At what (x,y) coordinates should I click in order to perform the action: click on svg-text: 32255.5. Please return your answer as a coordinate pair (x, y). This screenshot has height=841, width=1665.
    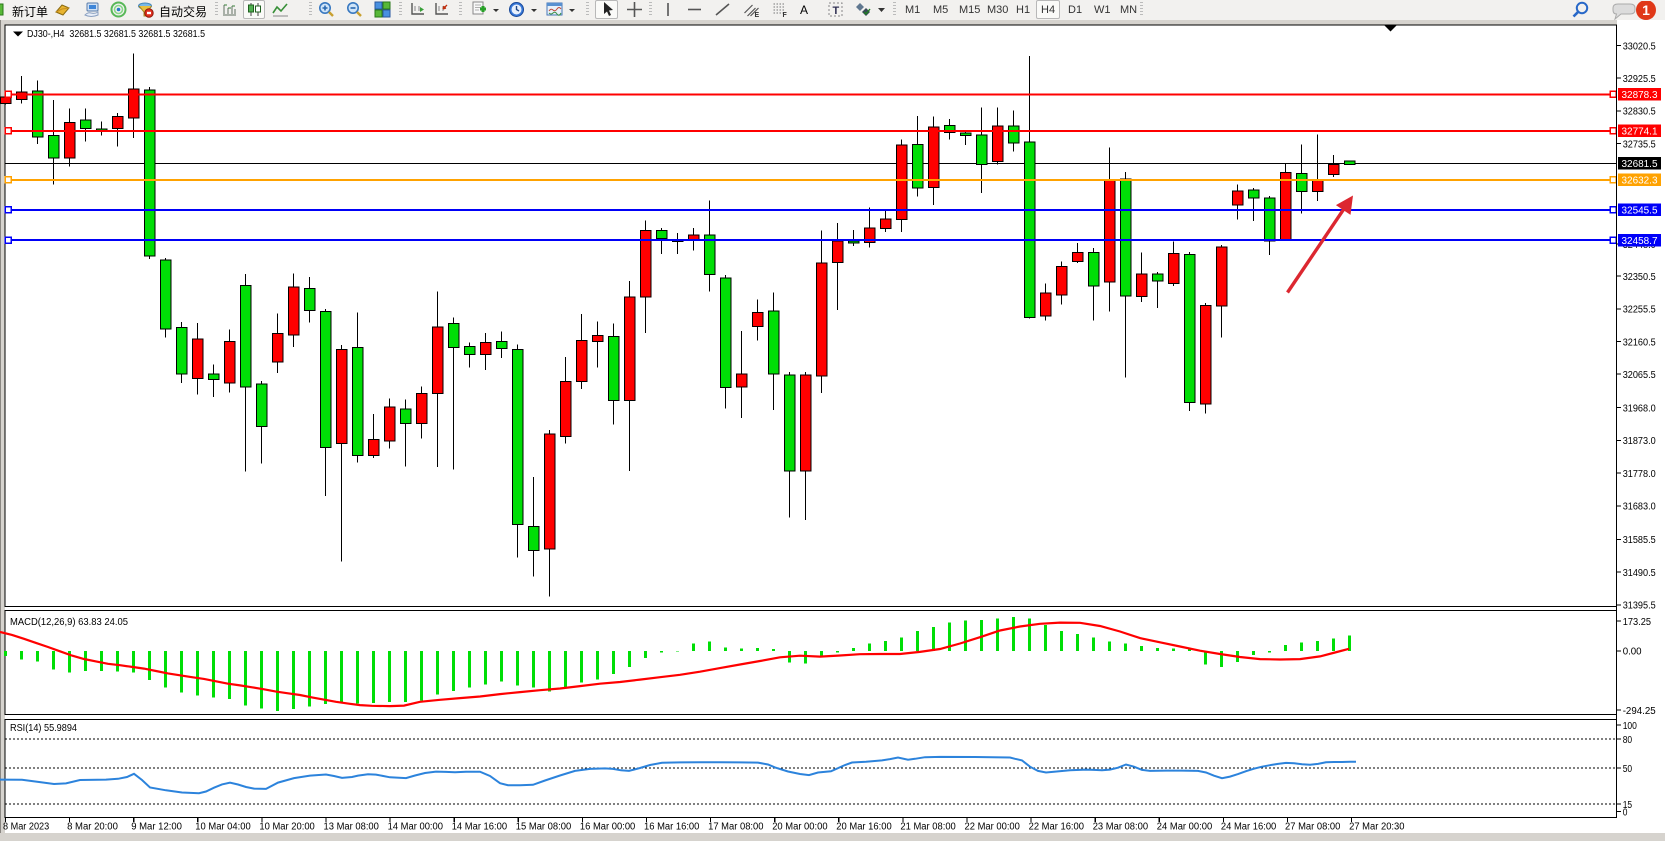
    Looking at the image, I should click on (1639, 310).